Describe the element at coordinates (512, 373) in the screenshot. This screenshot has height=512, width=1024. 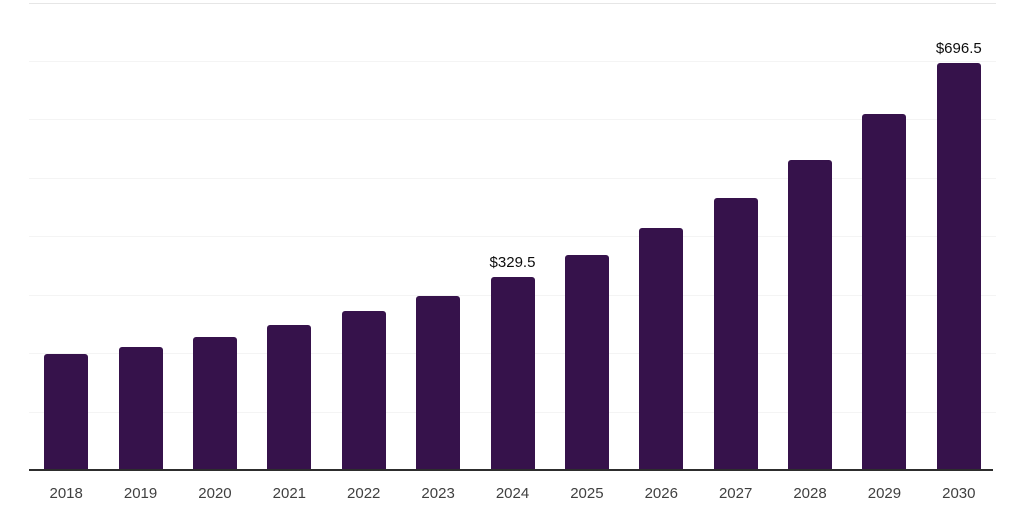
I see `bar-2024` at that location.